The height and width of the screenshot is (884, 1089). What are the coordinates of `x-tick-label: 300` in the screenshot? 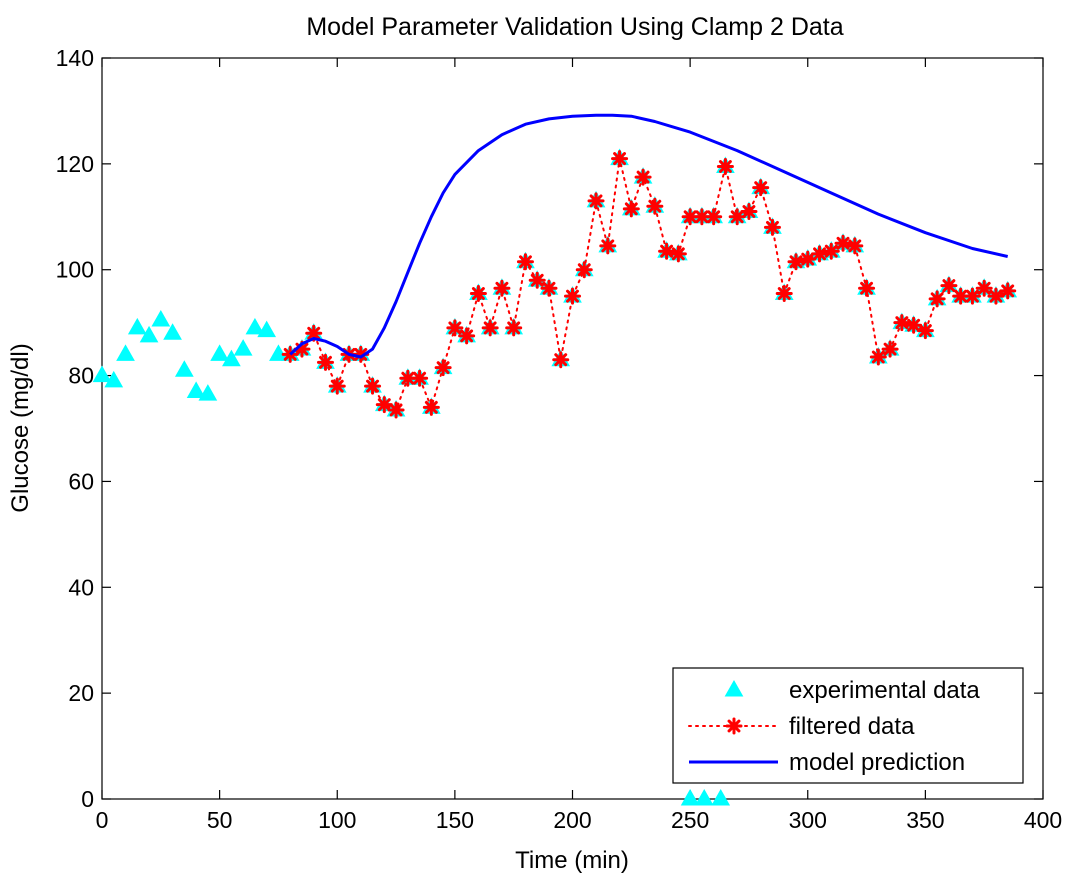 It's located at (808, 820).